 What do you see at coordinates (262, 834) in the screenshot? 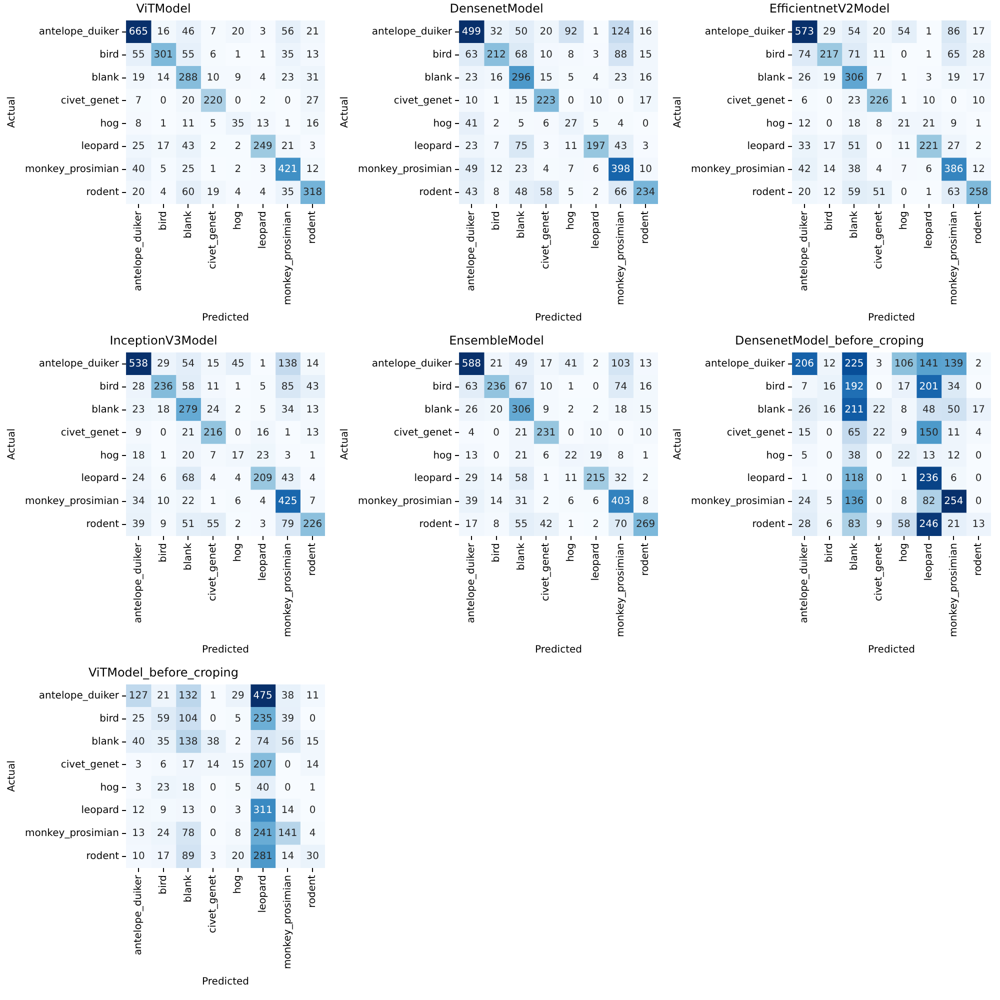
I see `data-label: 241` at bounding box center [262, 834].